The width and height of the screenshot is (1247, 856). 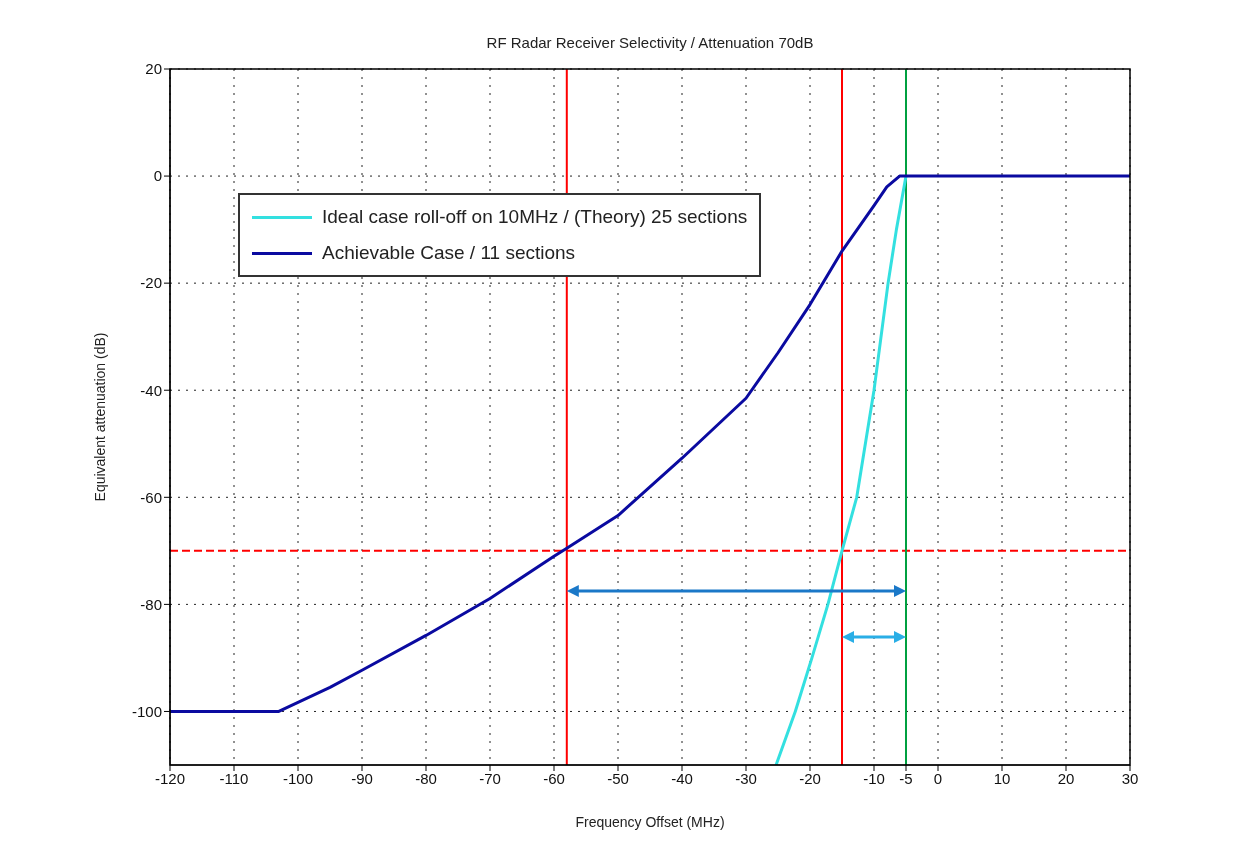 I want to click on x-tick-label: -120, so click(x=170, y=778).